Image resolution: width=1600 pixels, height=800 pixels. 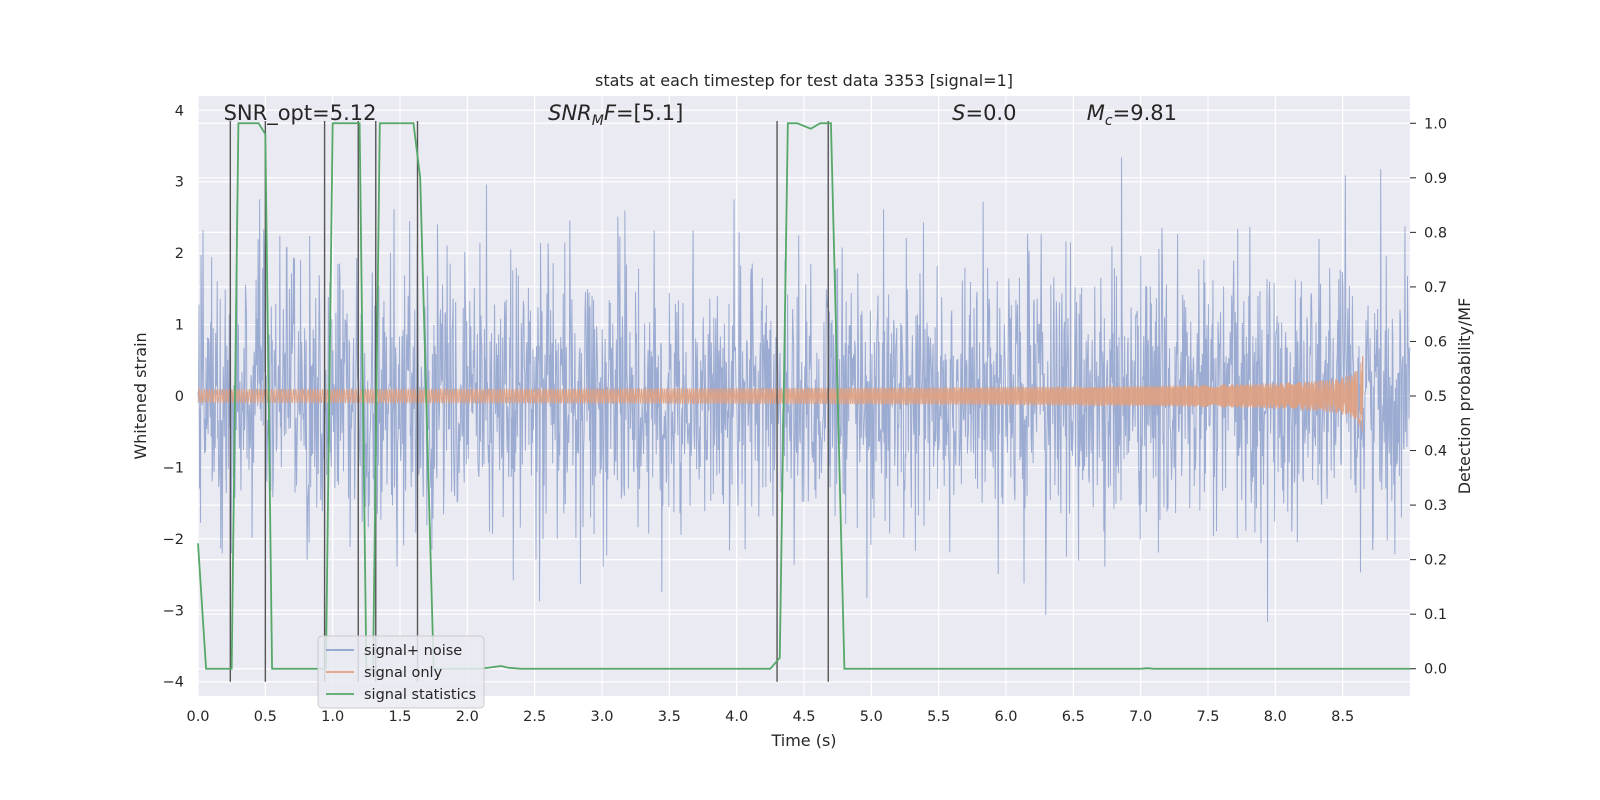 I want to click on y2-tick-label: 0.1, so click(x=1435, y=615).